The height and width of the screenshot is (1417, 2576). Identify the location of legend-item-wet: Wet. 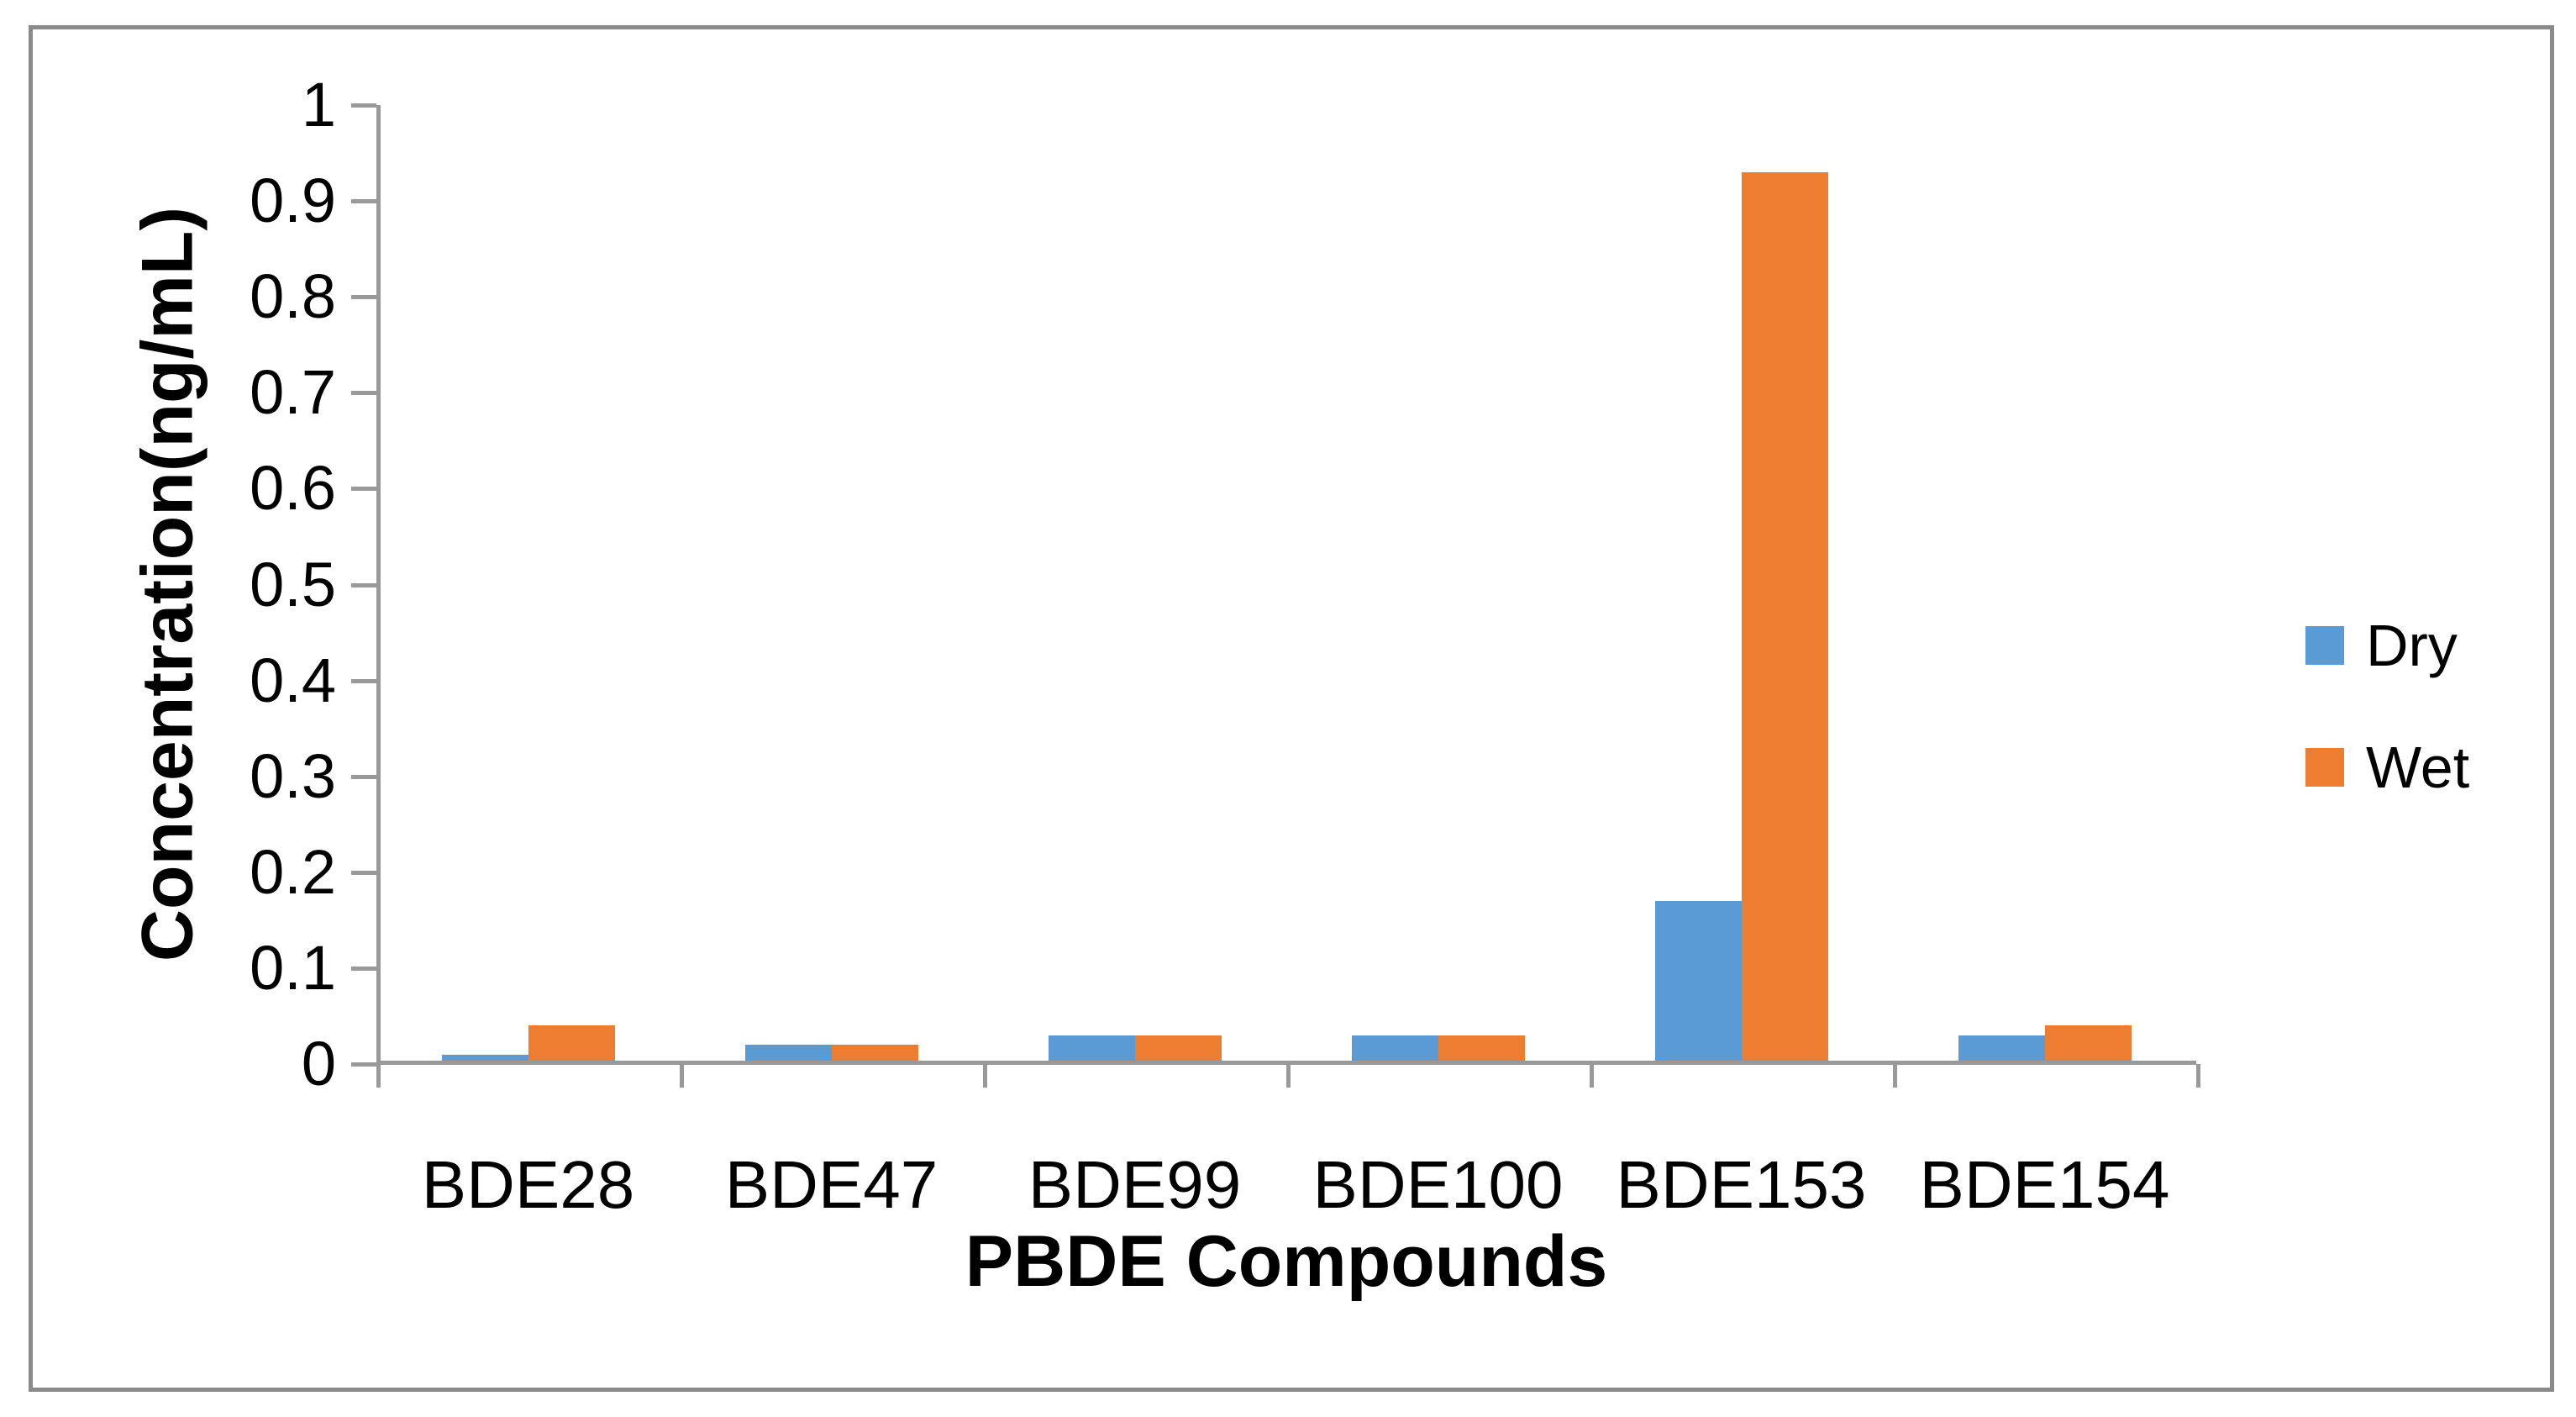
(2387, 767).